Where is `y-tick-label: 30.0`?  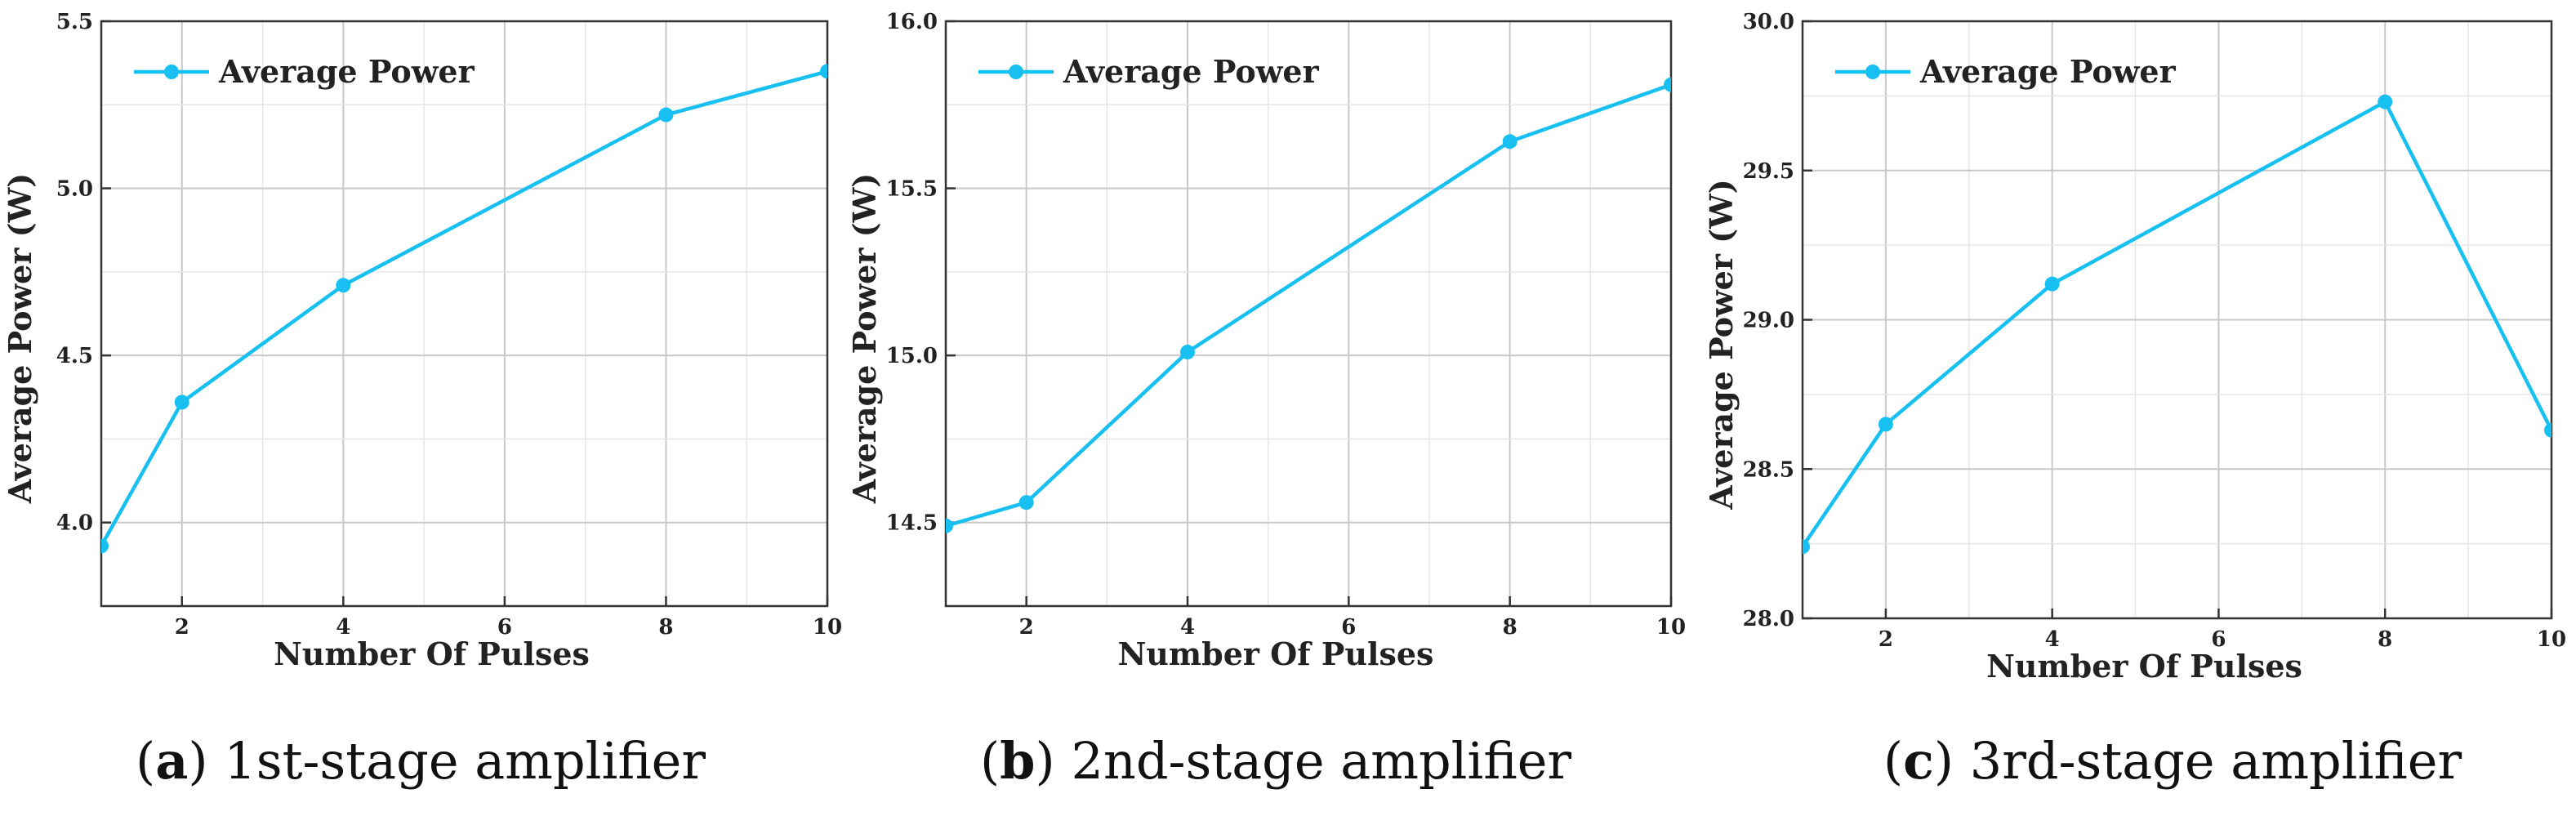
y-tick-label: 30.0 is located at coordinates (1768, 22).